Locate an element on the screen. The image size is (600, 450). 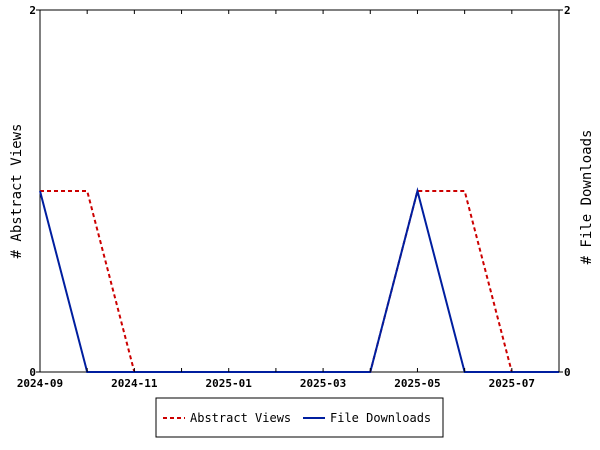
y2-tick-label: 0 is located at coordinates (567, 372).